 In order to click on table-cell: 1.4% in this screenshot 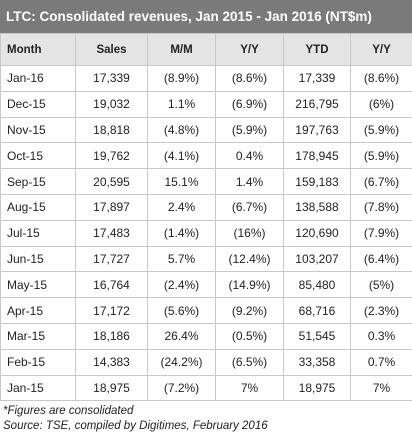, I will do `click(249, 181)`.